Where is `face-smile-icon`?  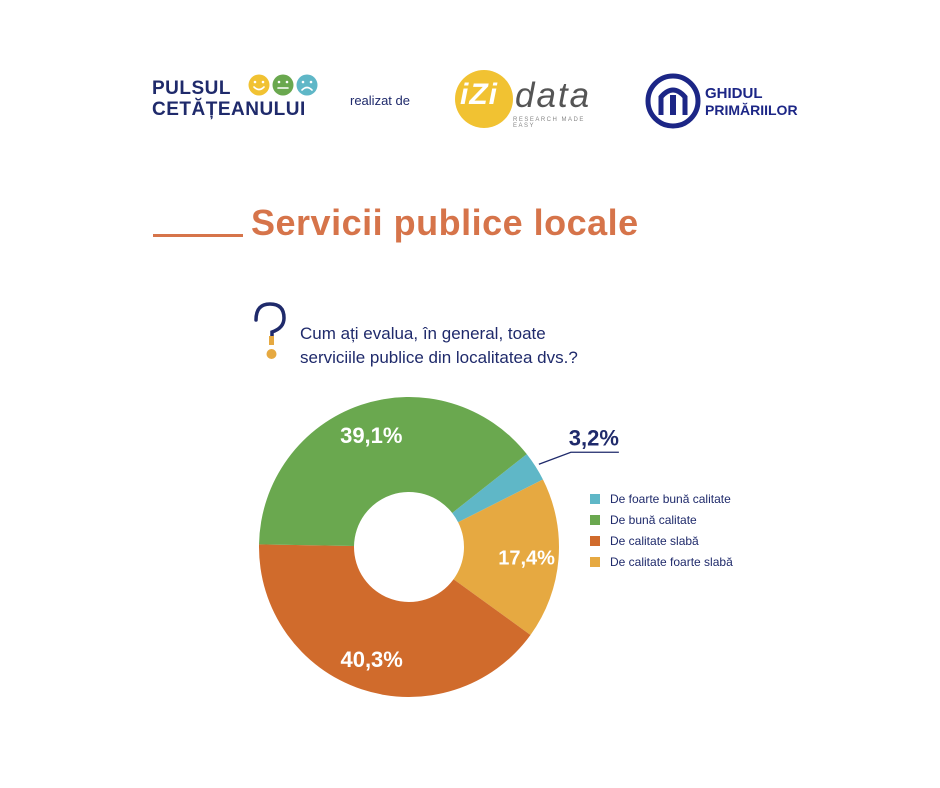 face-smile-icon is located at coordinates (259, 85).